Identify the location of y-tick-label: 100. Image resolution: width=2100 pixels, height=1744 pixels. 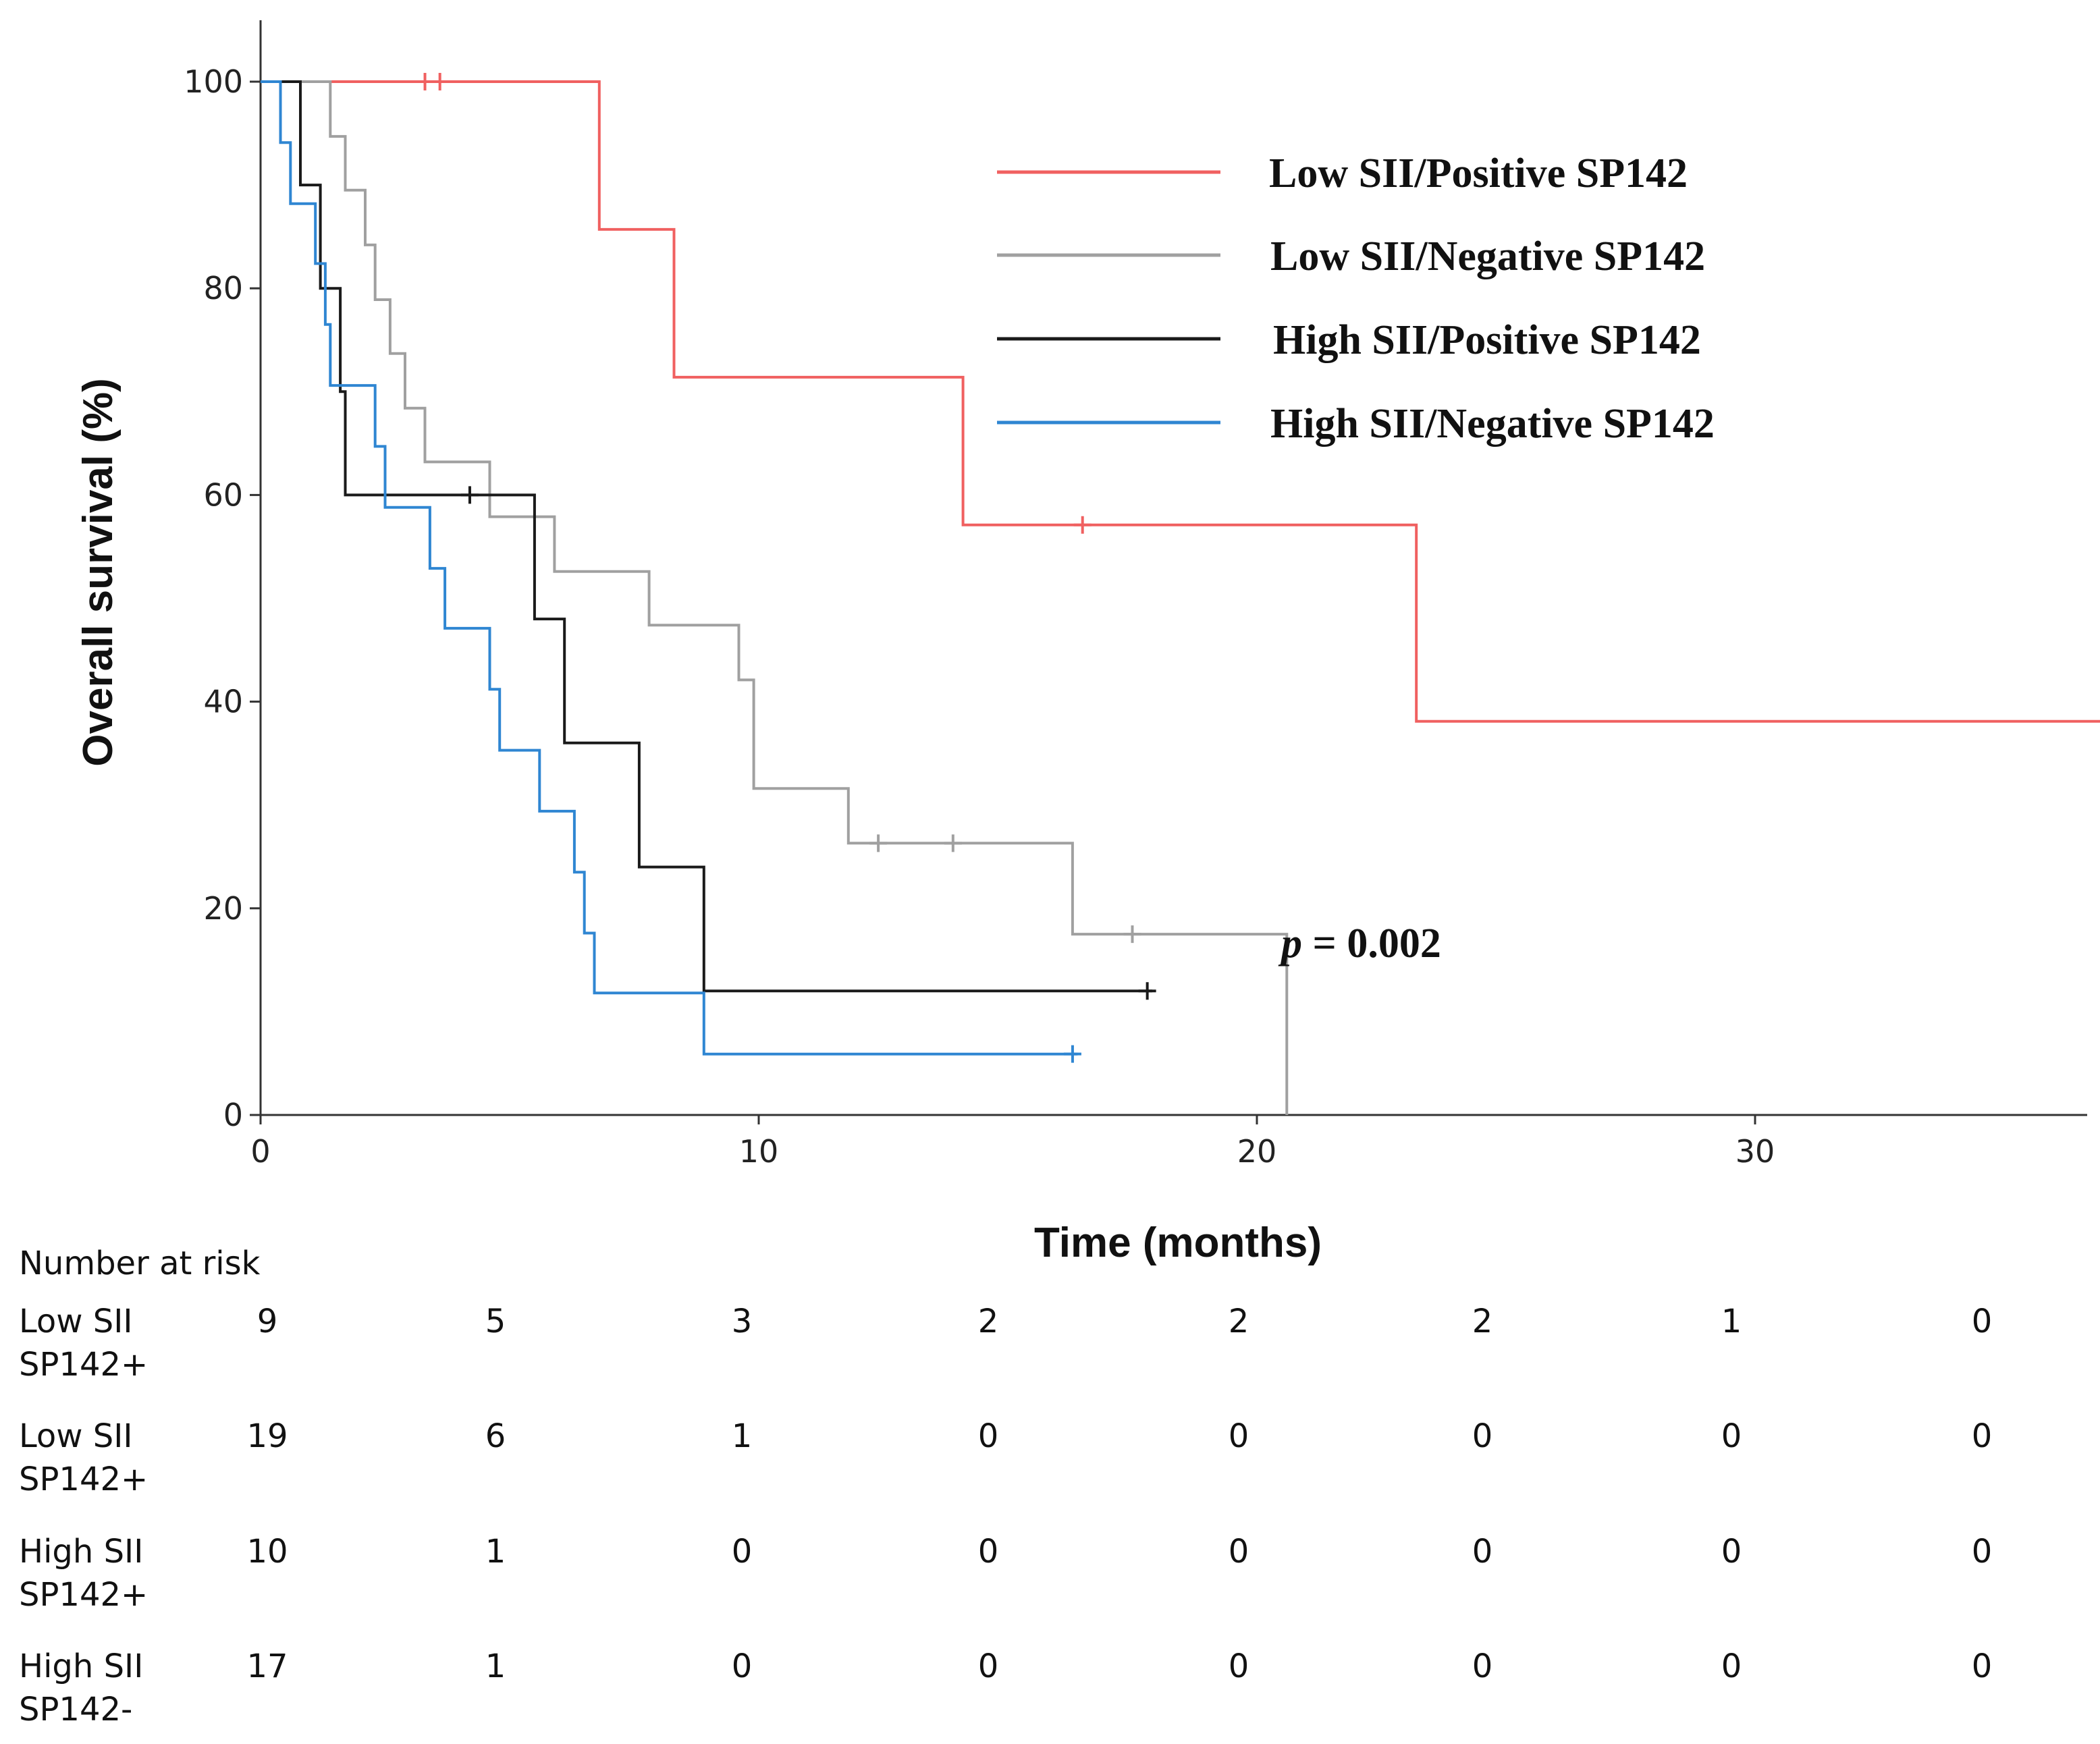
(213, 81).